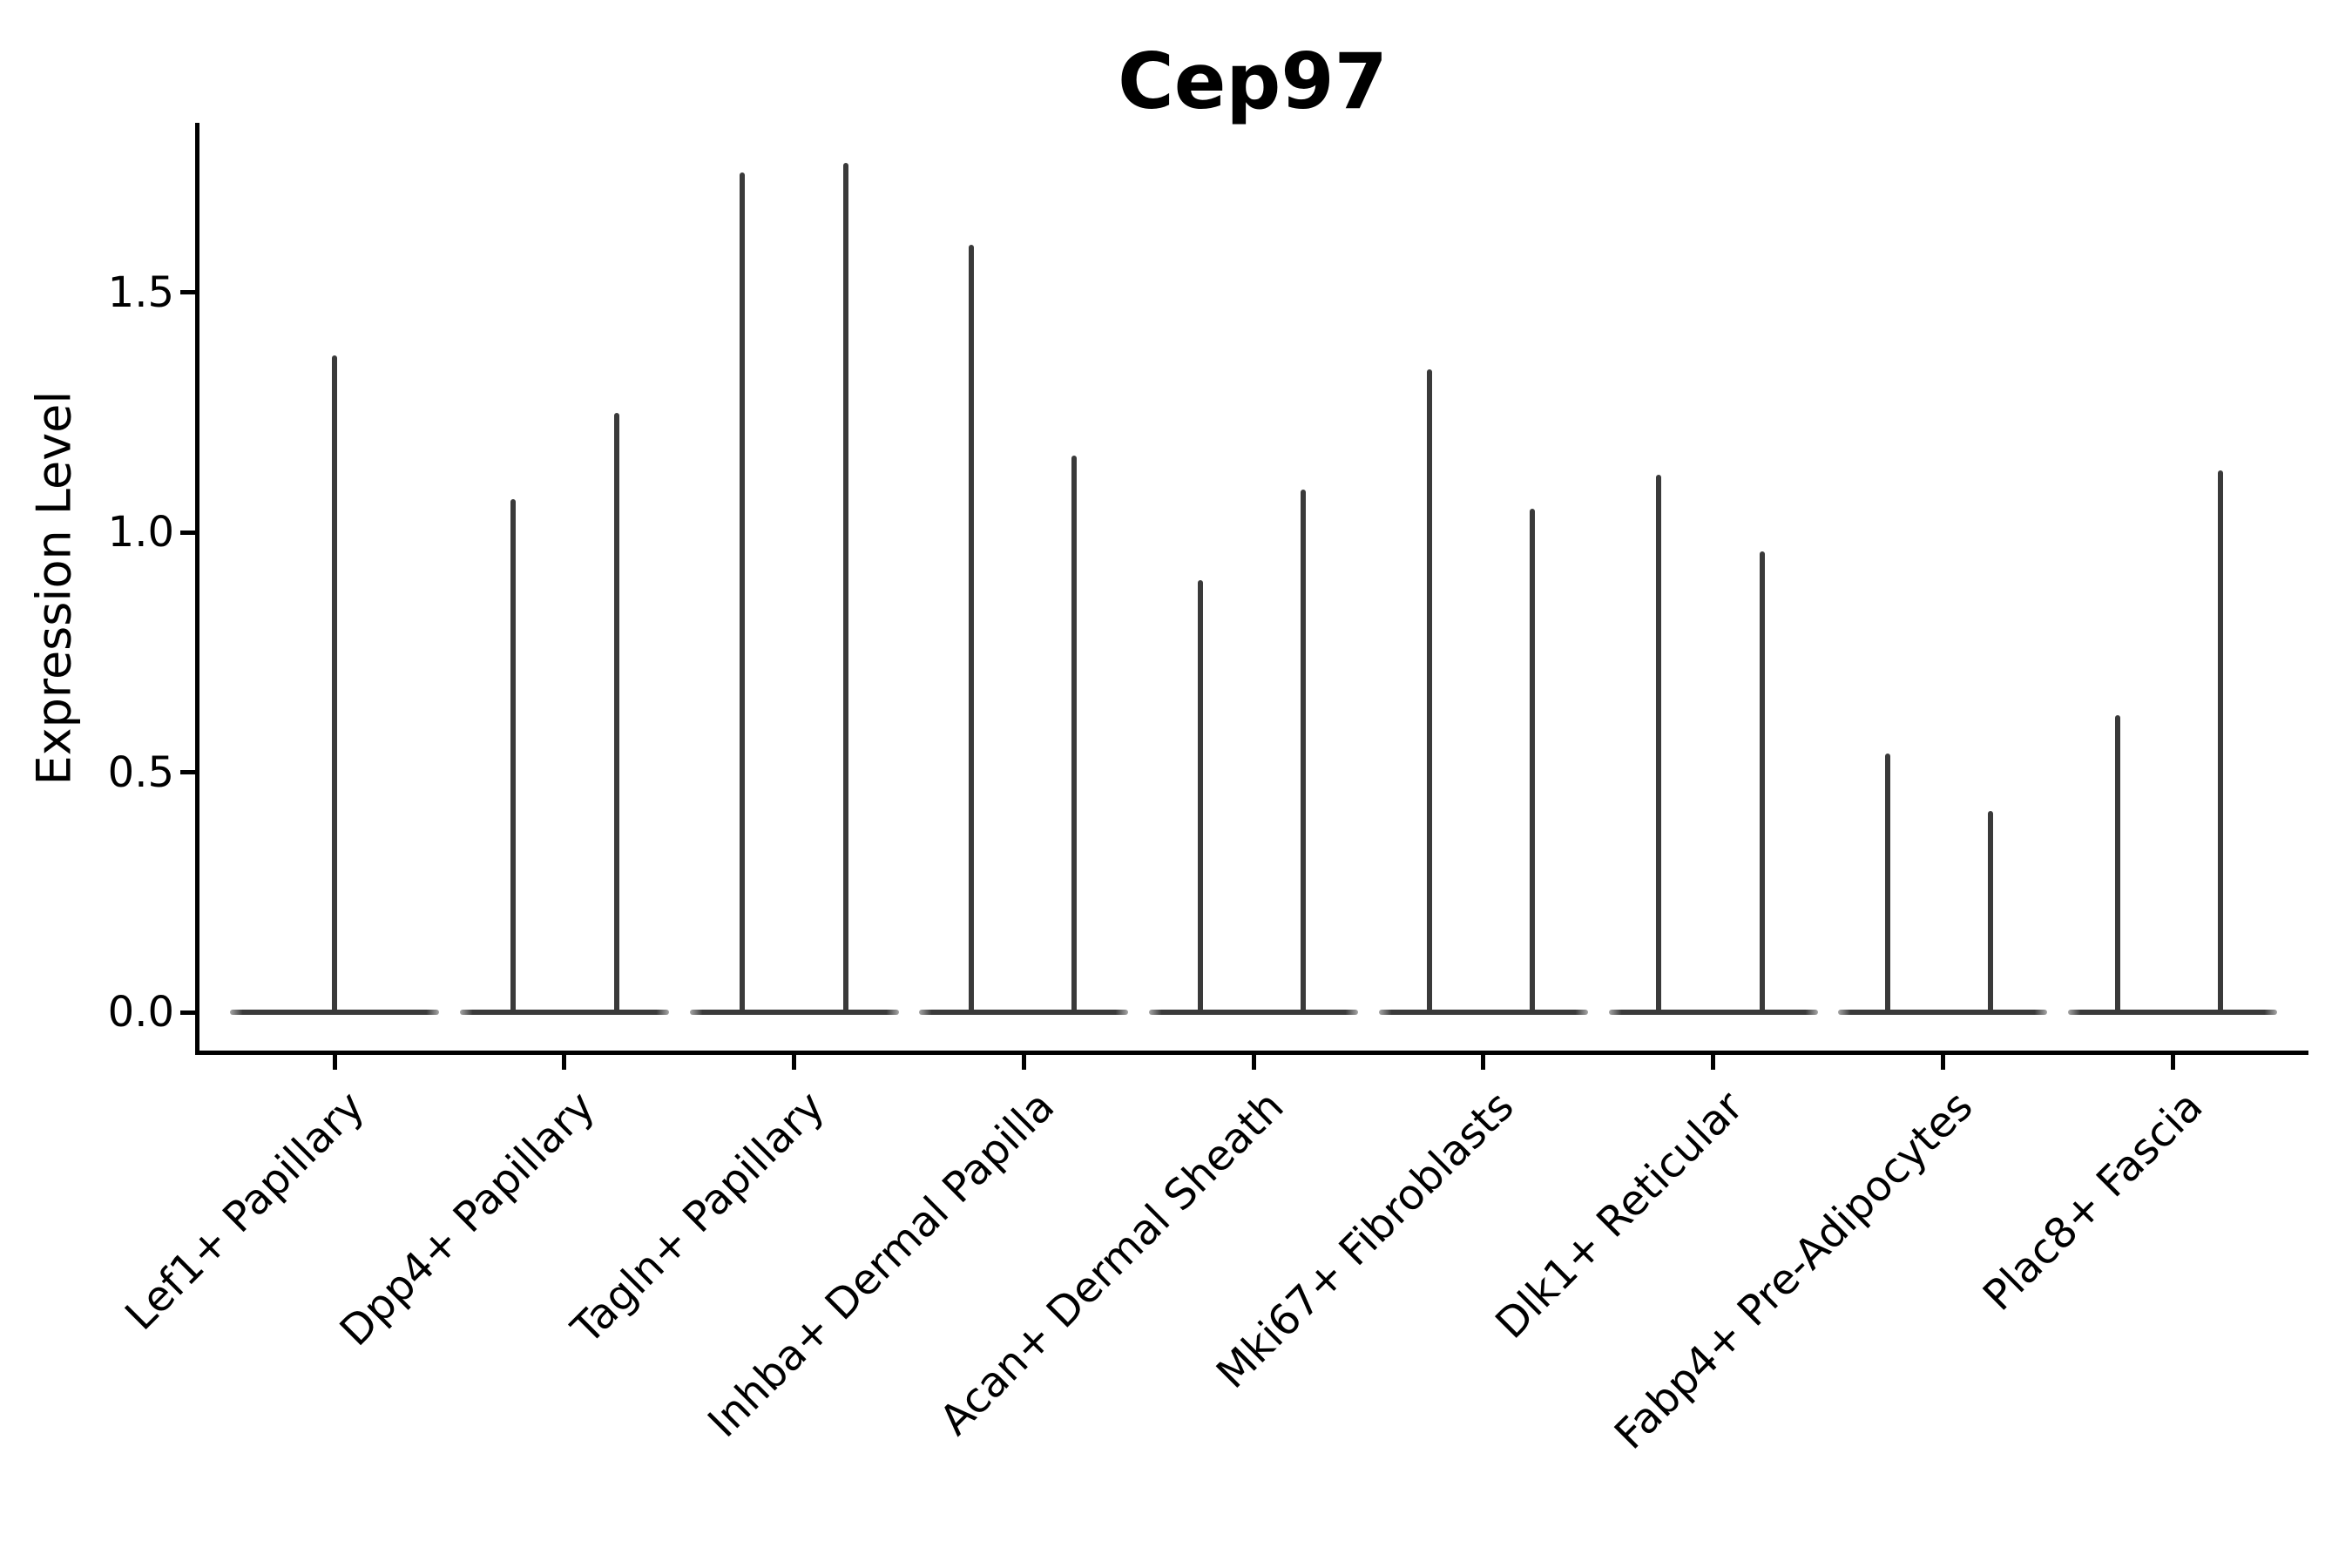 The height and width of the screenshot is (1568, 2352). What do you see at coordinates (140, 1013) in the screenshot?
I see `y-tick-label: 0.0` at bounding box center [140, 1013].